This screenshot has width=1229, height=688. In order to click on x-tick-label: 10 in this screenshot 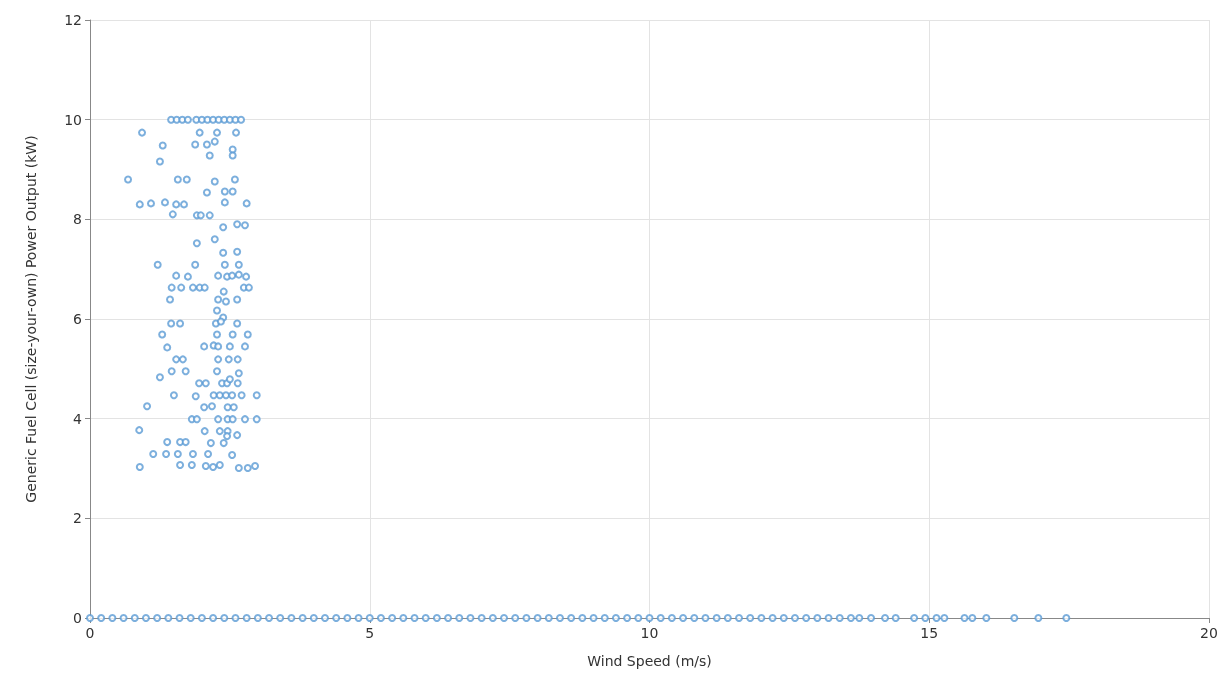, I will do `click(649, 633)`.